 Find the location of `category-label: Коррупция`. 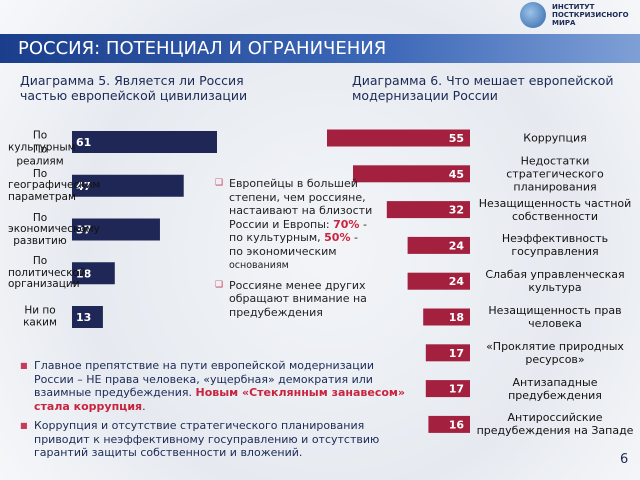

category-label: Коррупция is located at coordinates (555, 138).